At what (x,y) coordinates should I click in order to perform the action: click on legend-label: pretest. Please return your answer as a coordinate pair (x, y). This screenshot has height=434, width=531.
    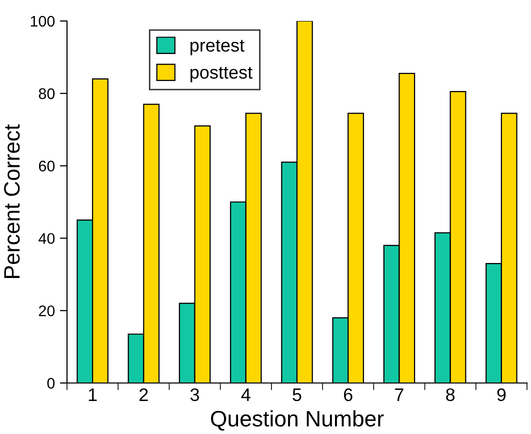
    Looking at the image, I should click on (217, 48).